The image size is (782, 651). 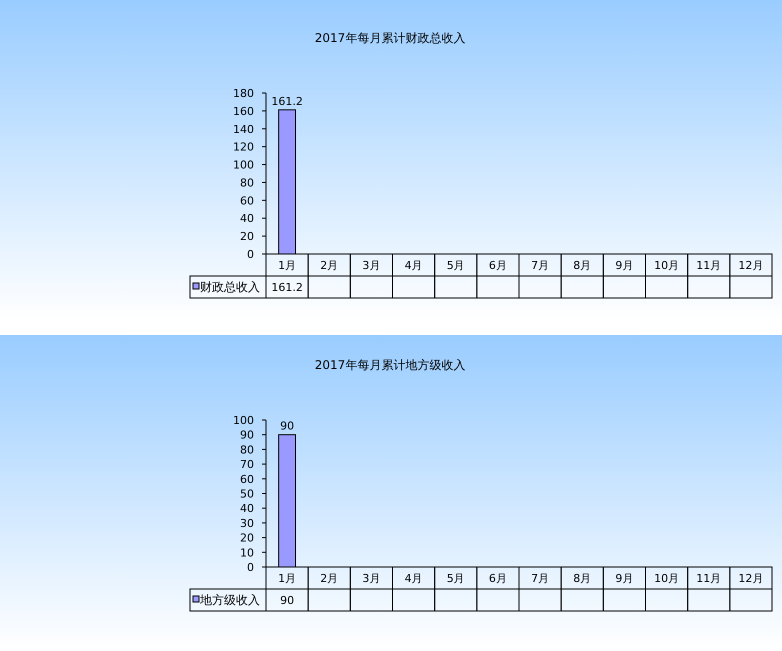 What do you see at coordinates (390, 38) in the screenshot?
I see `chart-title: 2017年每月累计财政总收入` at bounding box center [390, 38].